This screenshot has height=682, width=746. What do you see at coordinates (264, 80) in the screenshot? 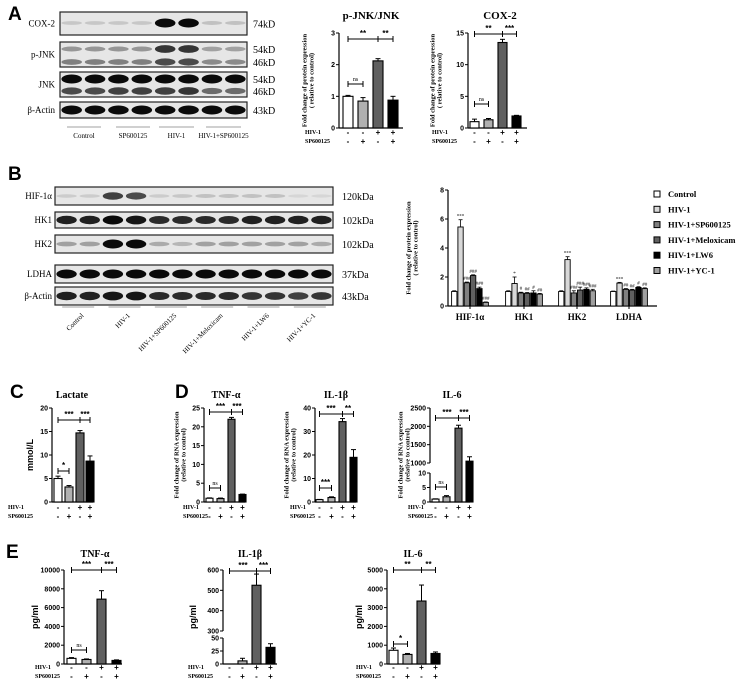
I see `blot-size-label: 54kD` at bounding box center [264, 80].